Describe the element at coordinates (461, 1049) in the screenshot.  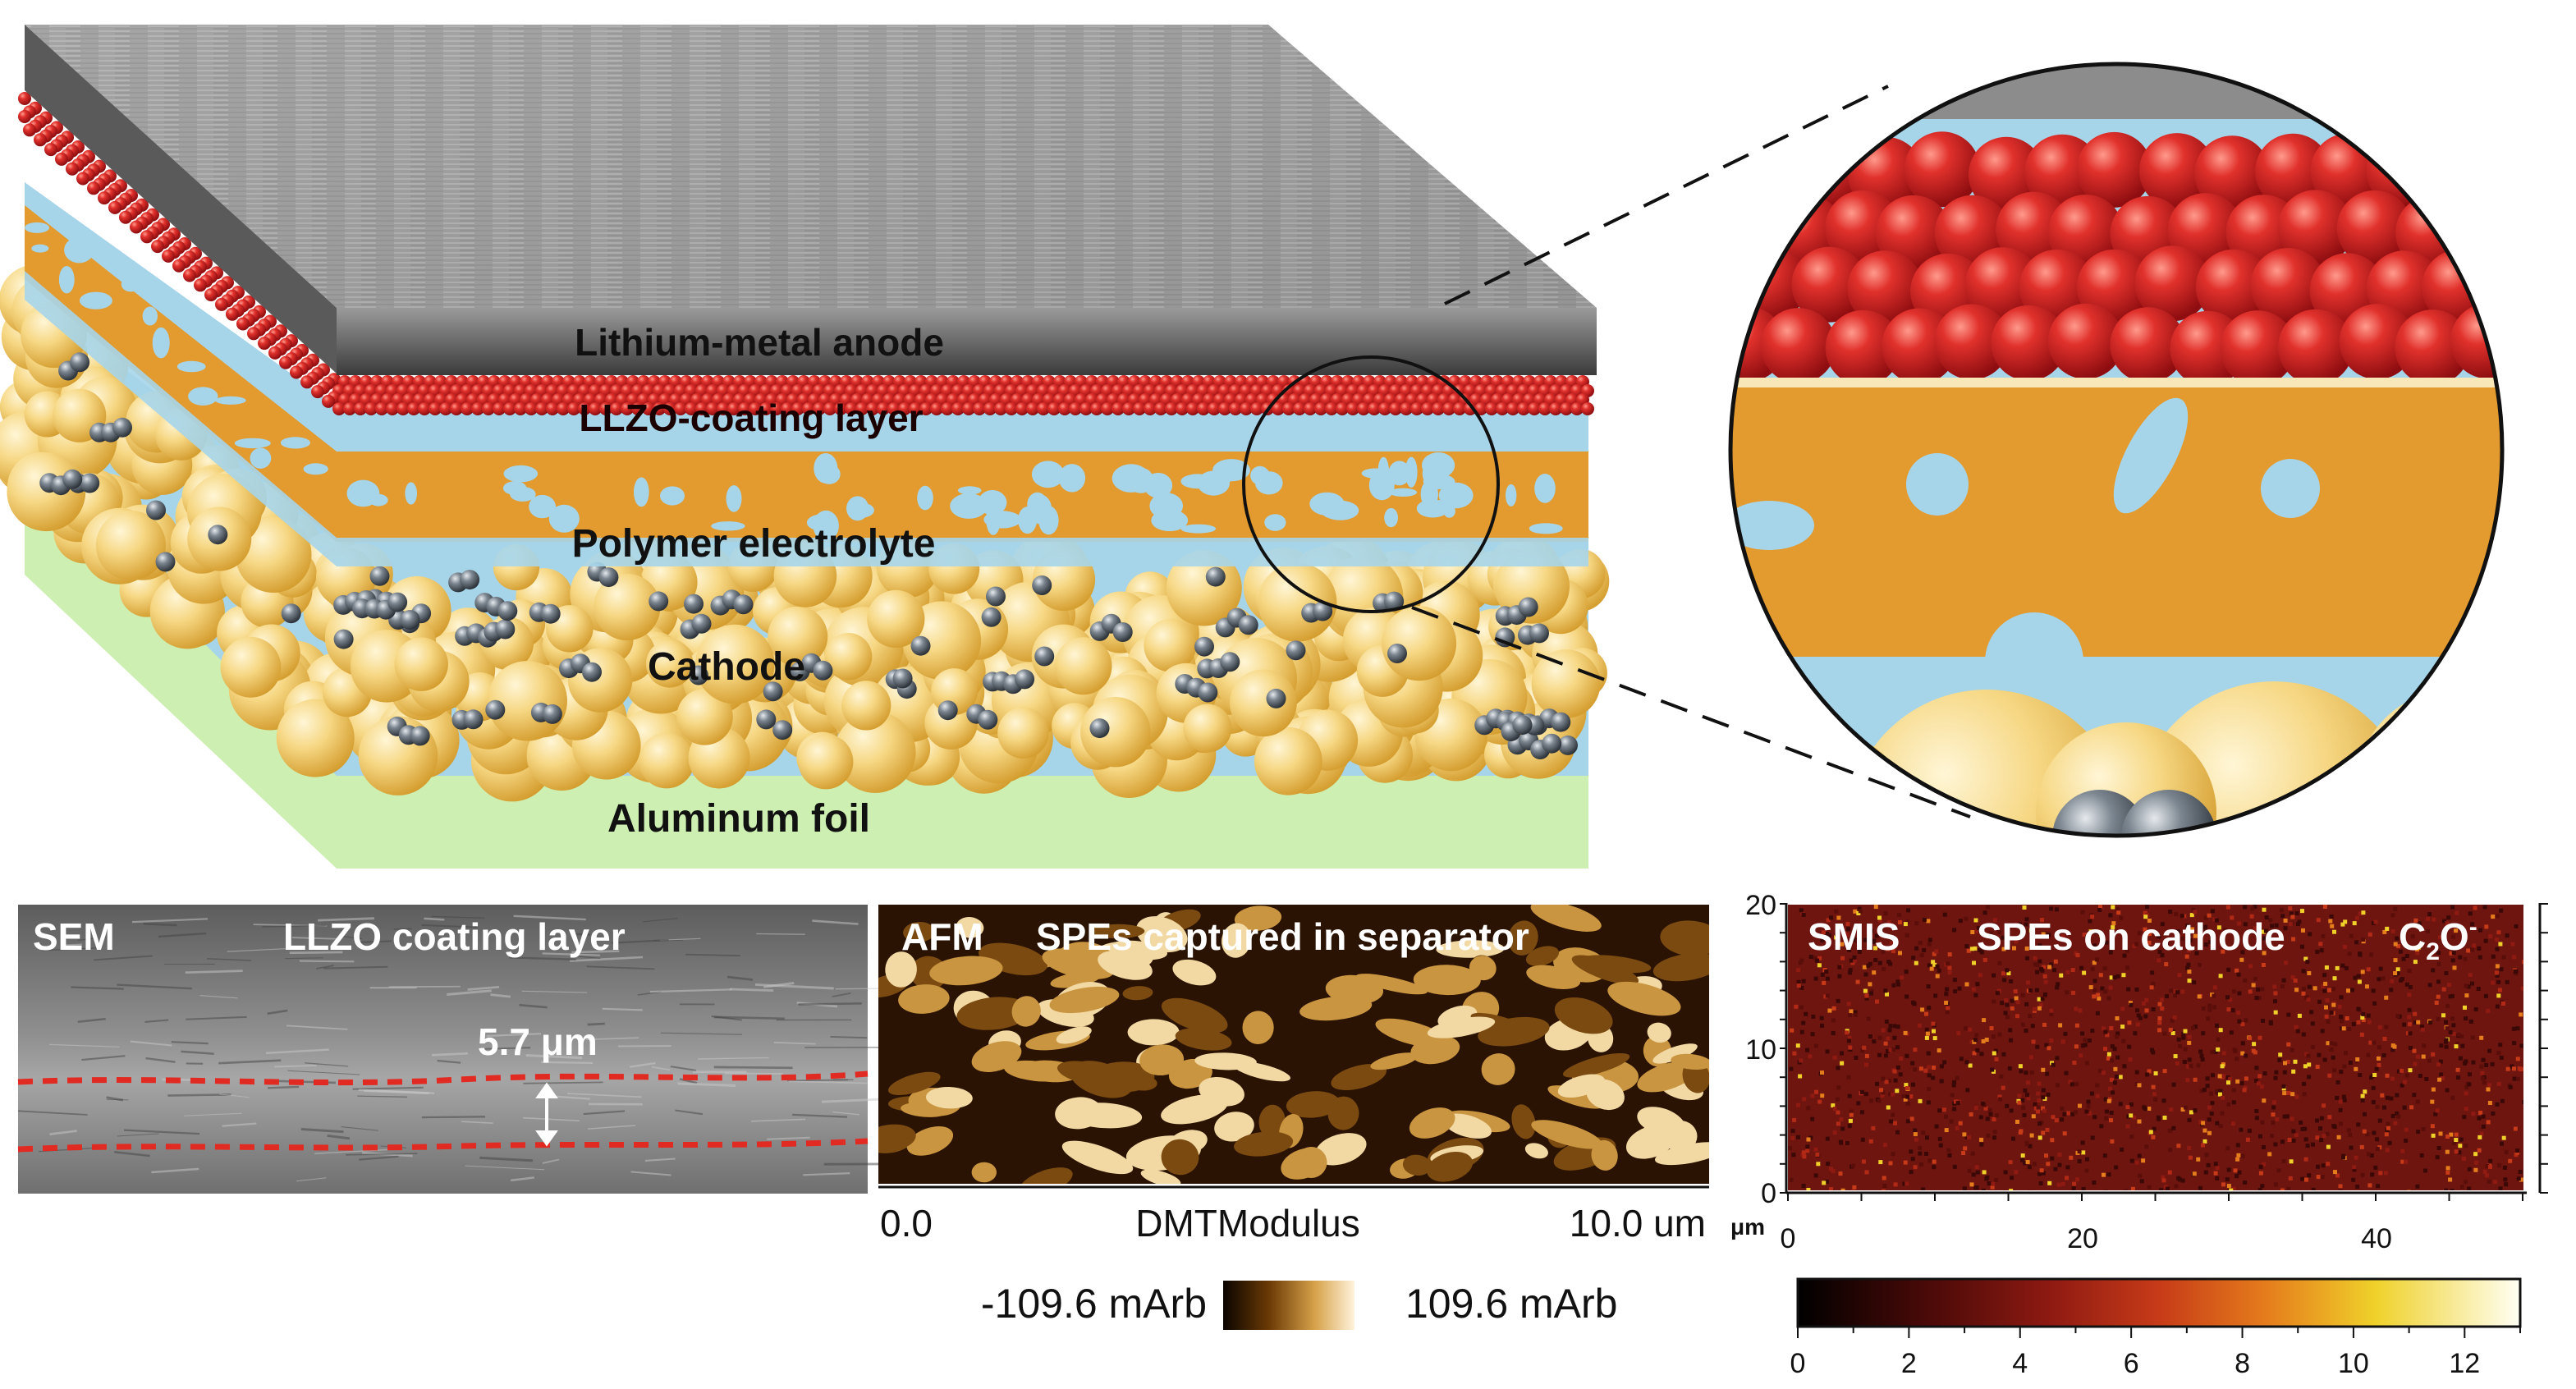
I see `sem-panel: SEM LLZO coating layer 5.7 μm` at that location.